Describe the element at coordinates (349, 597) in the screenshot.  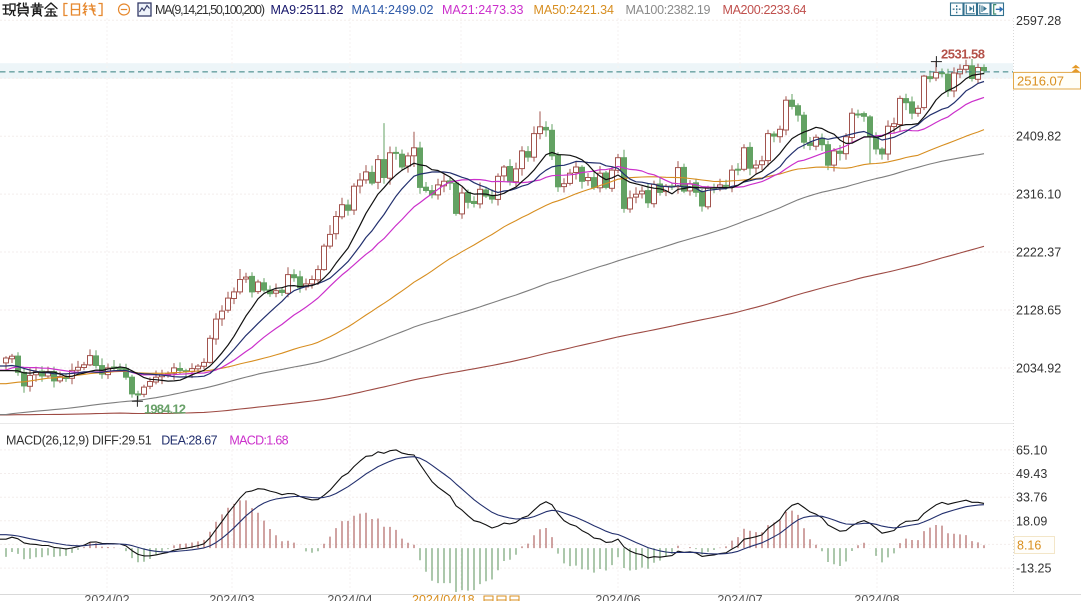
I see `svg-text: 2024/04` at that location.